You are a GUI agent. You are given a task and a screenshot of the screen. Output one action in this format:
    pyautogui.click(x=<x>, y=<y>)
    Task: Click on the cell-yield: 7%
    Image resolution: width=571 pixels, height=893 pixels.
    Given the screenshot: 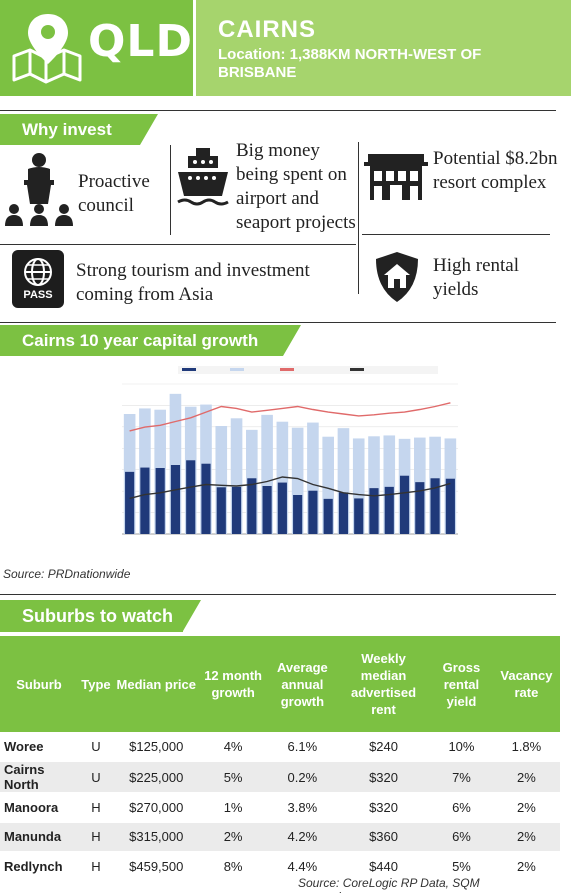 What is the action you would take?
    pyautogui.click(x=461, y=777)
    